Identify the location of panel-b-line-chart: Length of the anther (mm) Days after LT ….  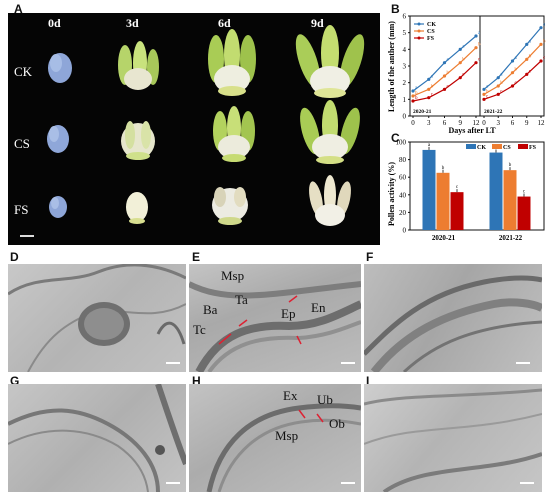
(466, 74).